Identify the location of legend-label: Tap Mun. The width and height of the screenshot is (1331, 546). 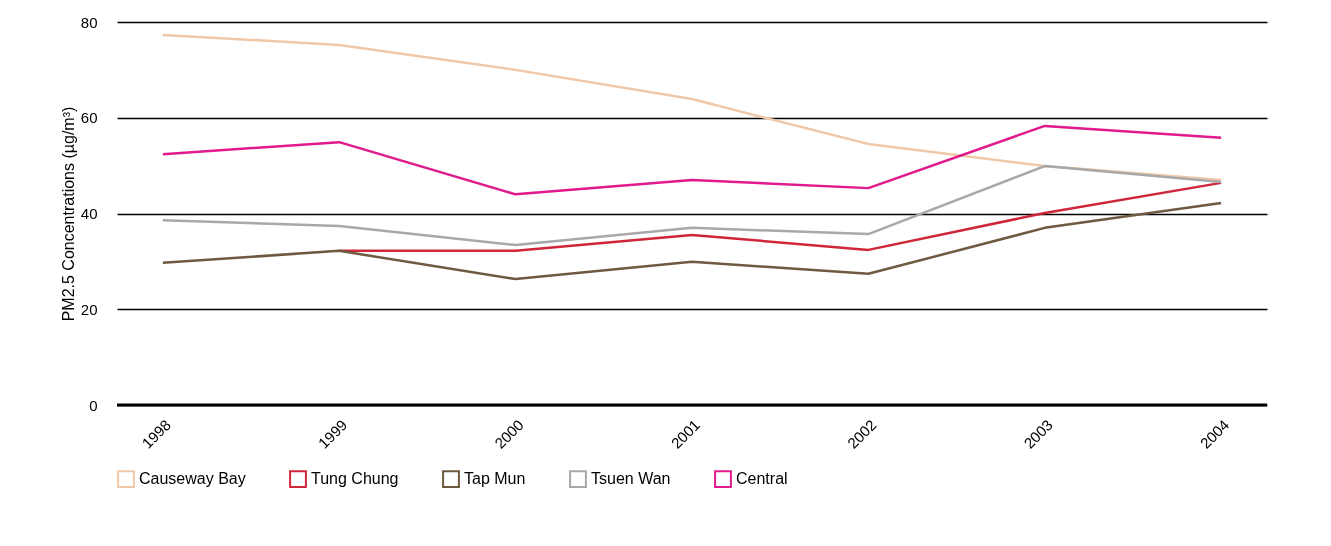
(495, 479).